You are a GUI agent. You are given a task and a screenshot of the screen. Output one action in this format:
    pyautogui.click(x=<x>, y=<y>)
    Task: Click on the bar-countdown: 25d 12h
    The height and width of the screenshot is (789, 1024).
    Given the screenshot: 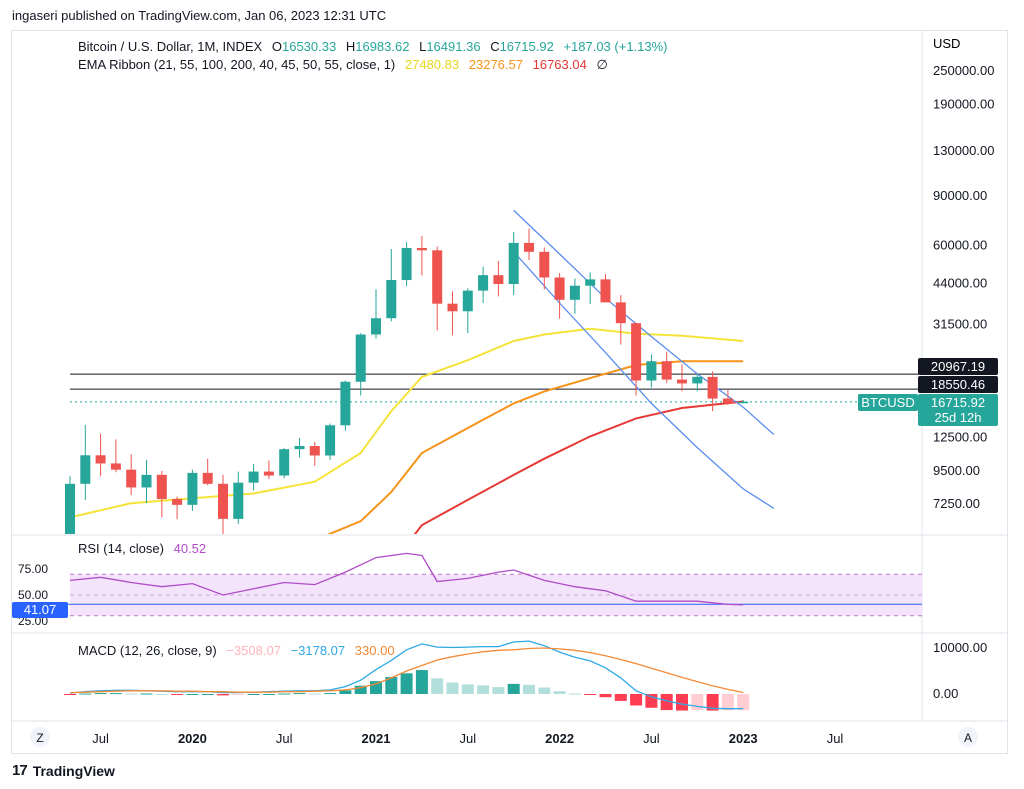 What is the action you would take?
    pyautogui.click(x=958, y=417)
    